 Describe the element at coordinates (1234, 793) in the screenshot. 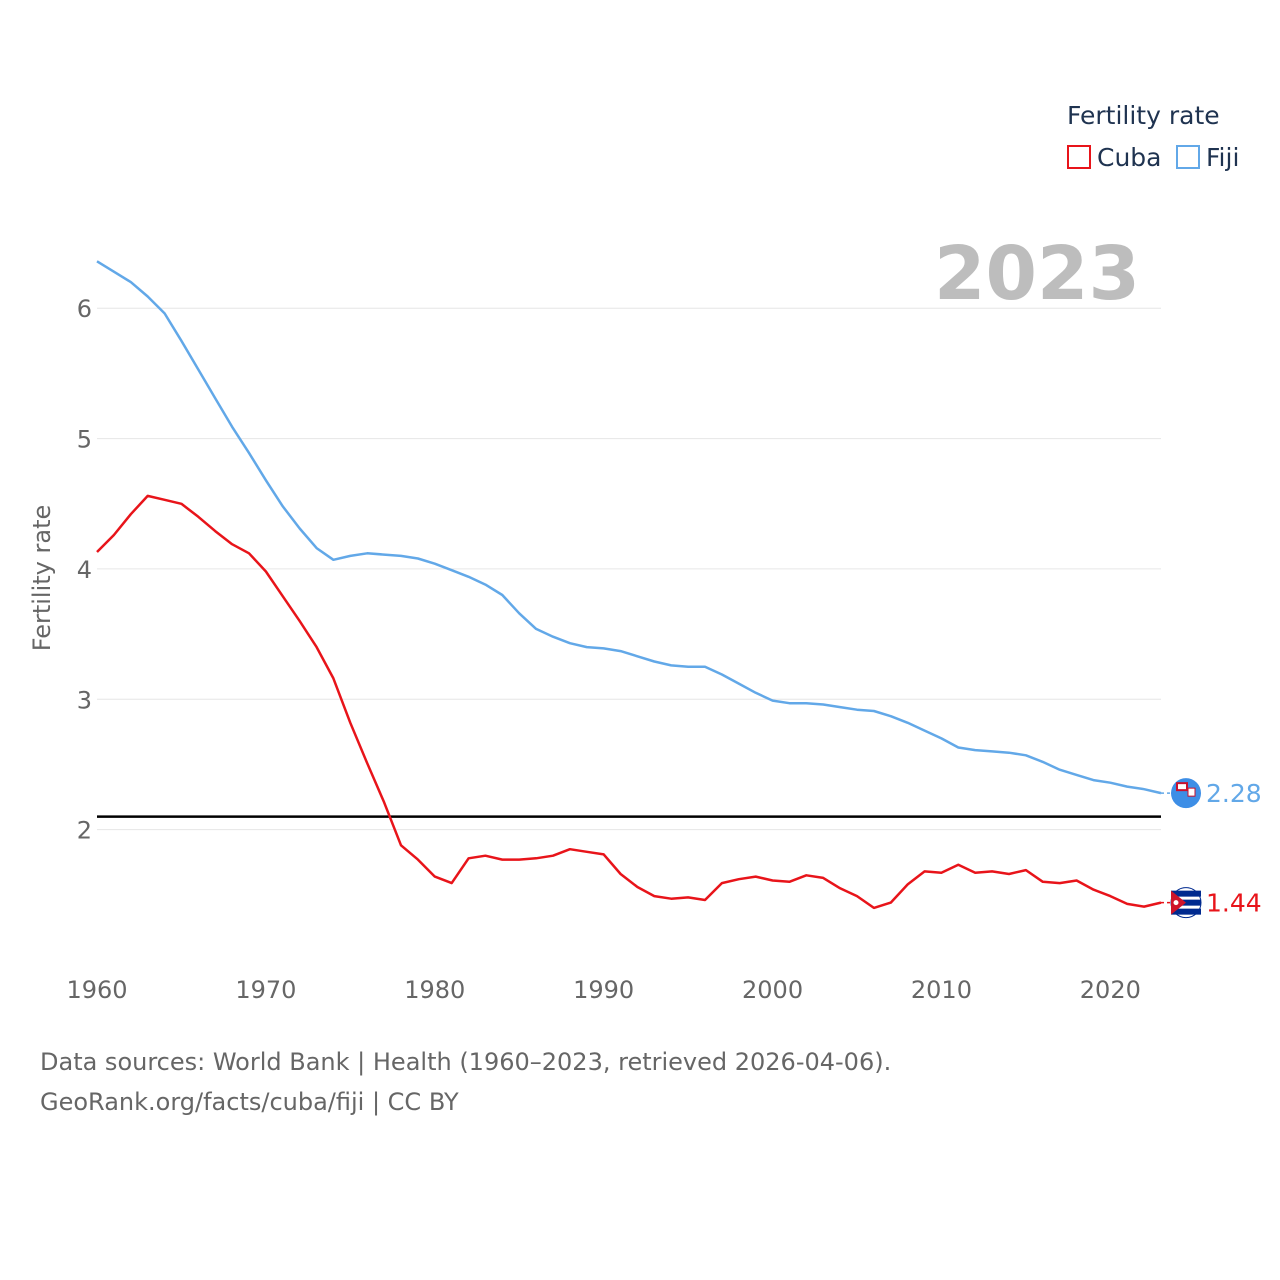

I see `end-value-label-fiji: 2.28` at that location.